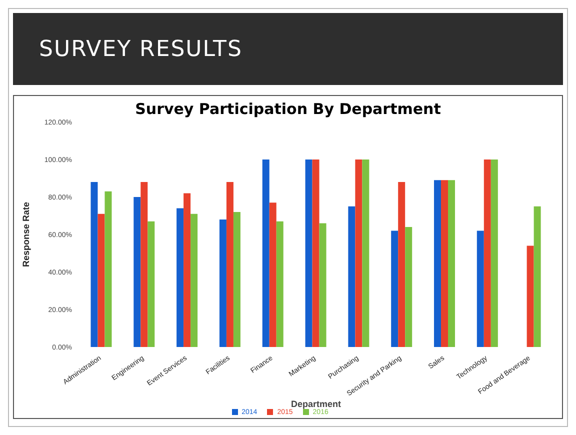 The image size is (576, 435). I want to click on chart-subtitle: Survey Participation By Department, so click(288, 109).